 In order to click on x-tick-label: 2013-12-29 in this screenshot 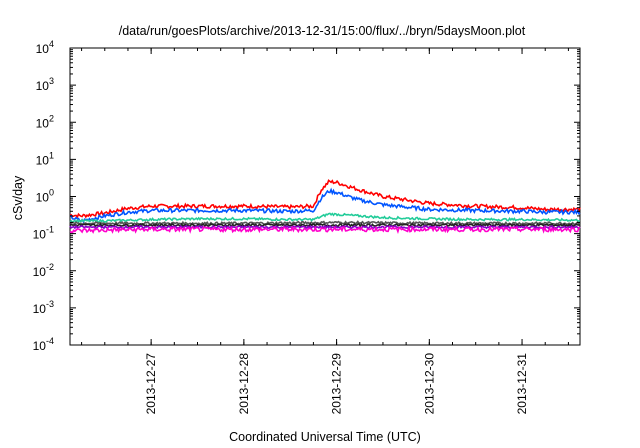, I will do `click(337, 384)`.